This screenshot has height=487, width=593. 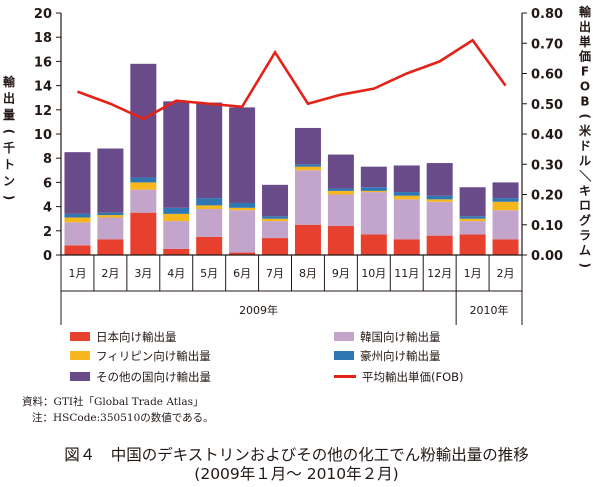 I want to click on category-label-2: 2月, so click(x=110, y=273).